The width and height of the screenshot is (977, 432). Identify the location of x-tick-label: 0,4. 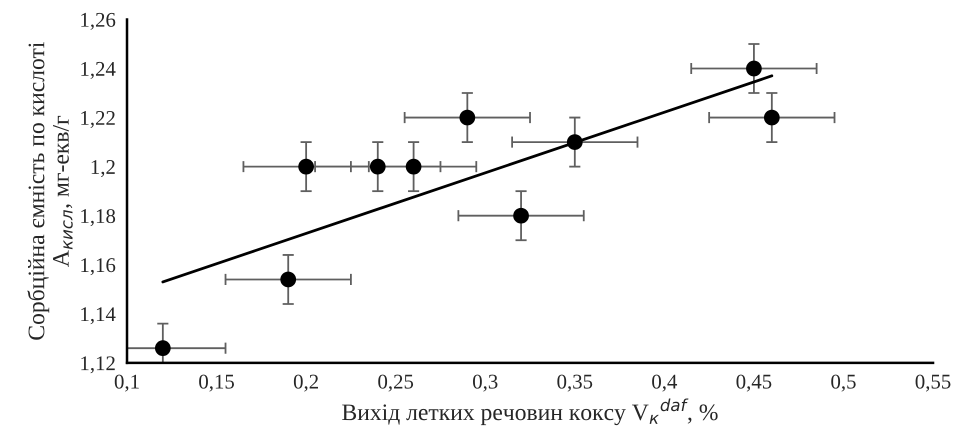
(665, 383).